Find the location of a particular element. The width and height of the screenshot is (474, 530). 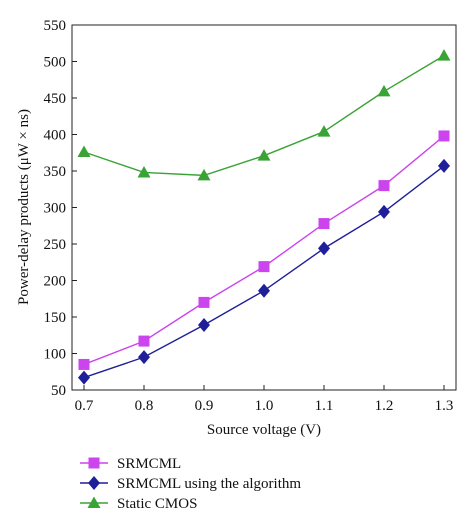

y-tick-label: 300 is located at coordinates (55, 209).